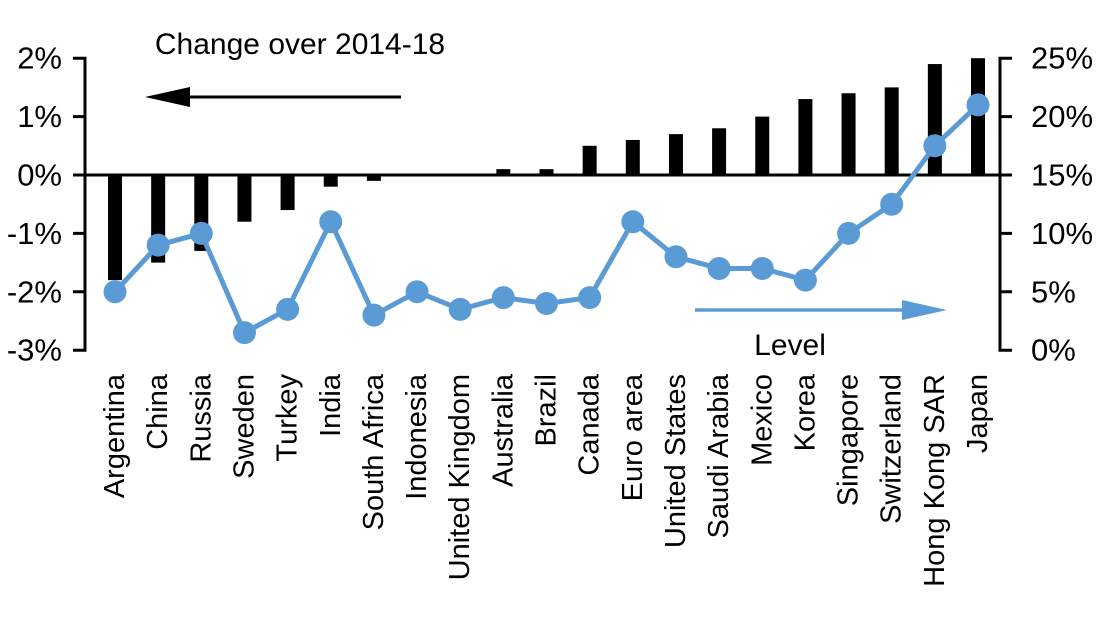 The image size is (1102, 619). I want to click on right-axis-tick-label-25-: 25%, so click(1062, 58).